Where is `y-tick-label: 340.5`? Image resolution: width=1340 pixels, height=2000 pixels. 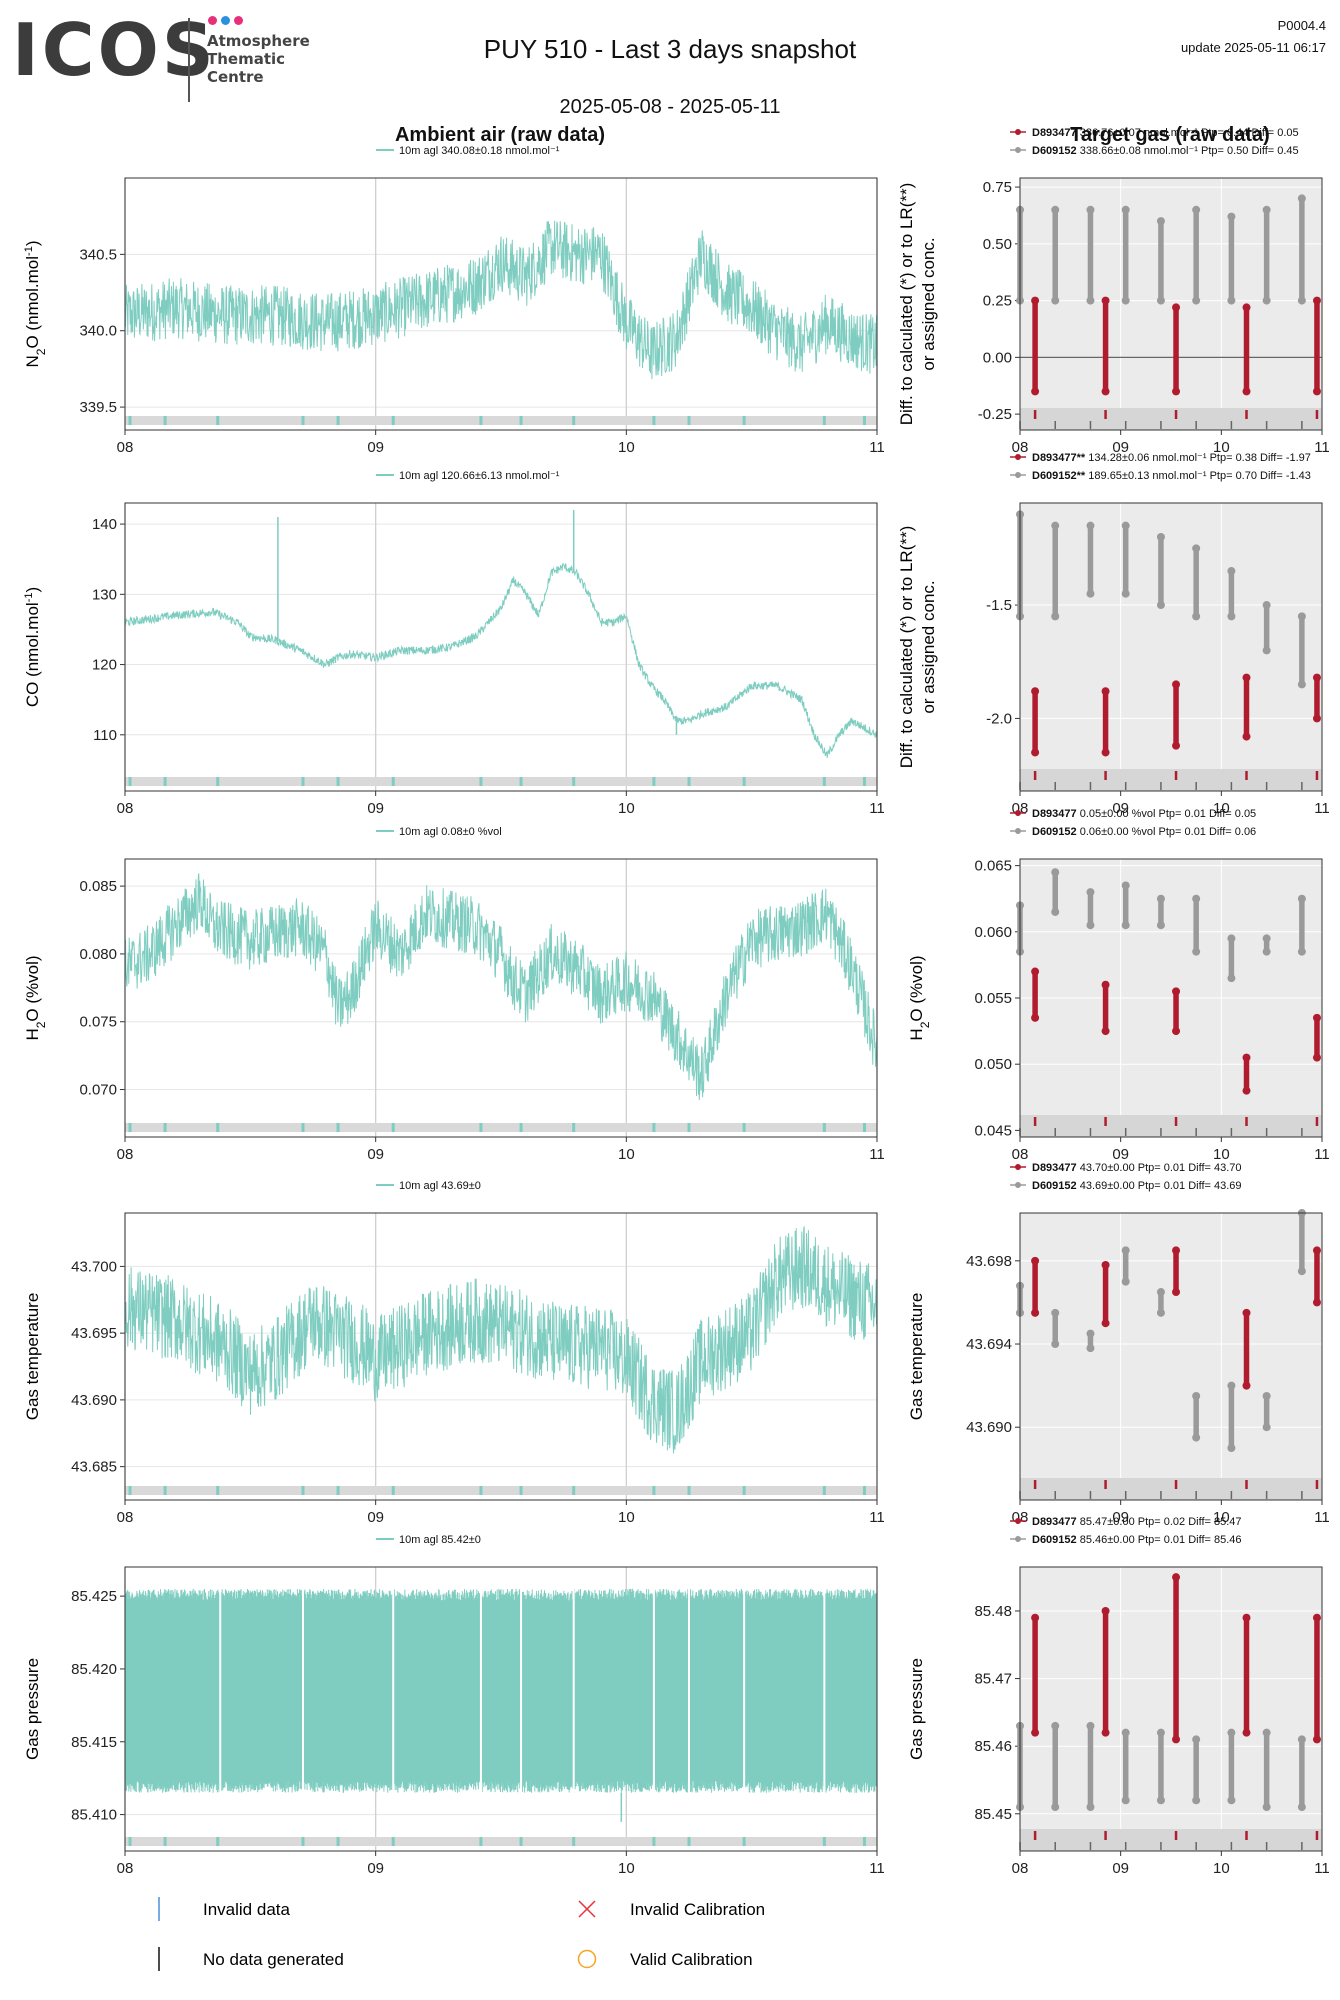
y-tick-label: 340.5 is located at coordinates (98, 254).